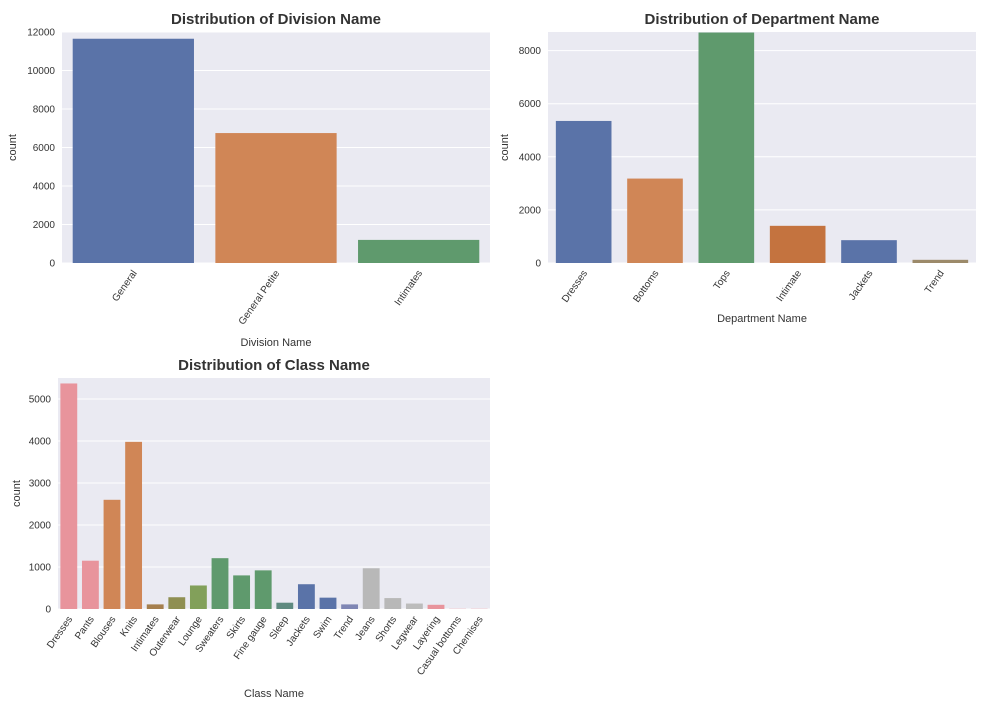  Describe the element at coordinates (40, 484) in the screenshot. I see `y-tick-label: 3000` at that location.